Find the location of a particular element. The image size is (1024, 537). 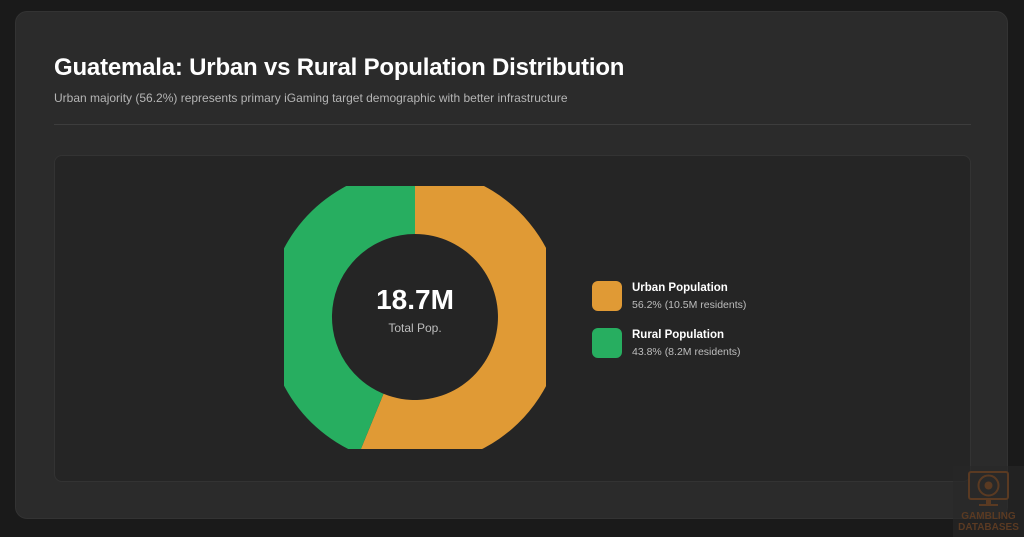

watermark-line1: GAMBLING is located at coordinates (988, 516).